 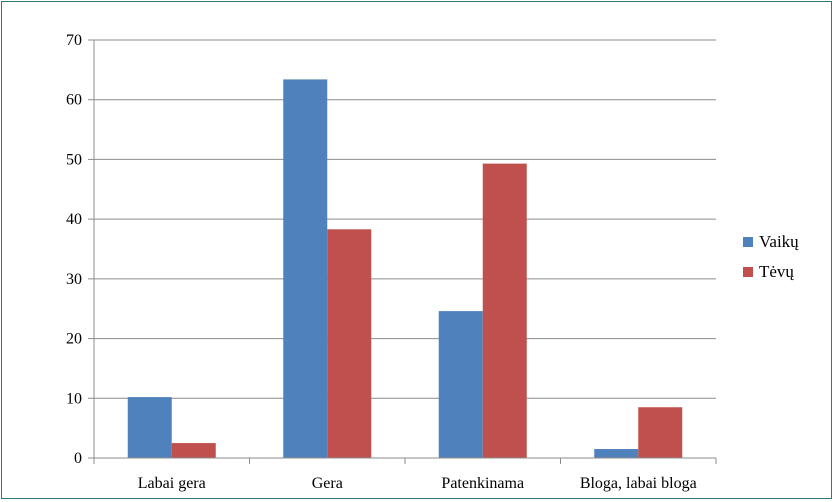 What do you see at coordinates (327, 483) in the screenshot?
I see `x-tick-label: Gera` at bounding box center [327, 483].